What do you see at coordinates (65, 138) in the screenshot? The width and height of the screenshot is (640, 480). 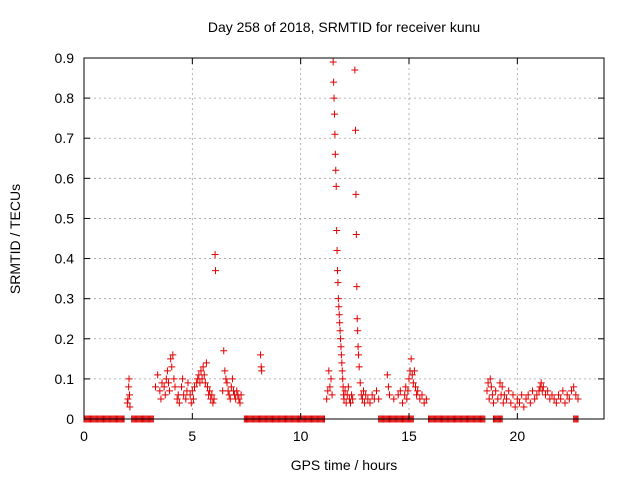 I see `y-tick-label: 0.7` at bounding box center [65, 138].